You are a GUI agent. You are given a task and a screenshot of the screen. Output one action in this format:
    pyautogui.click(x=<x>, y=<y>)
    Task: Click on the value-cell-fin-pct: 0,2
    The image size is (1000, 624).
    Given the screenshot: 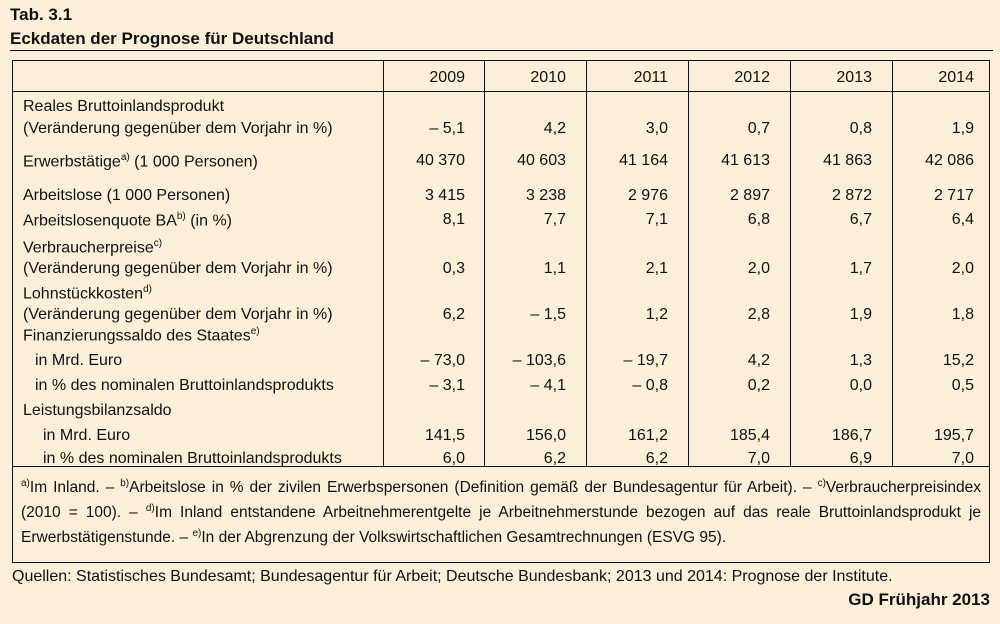 What is the action you would take?
    pyautogui.click(x=758, y=385)
    